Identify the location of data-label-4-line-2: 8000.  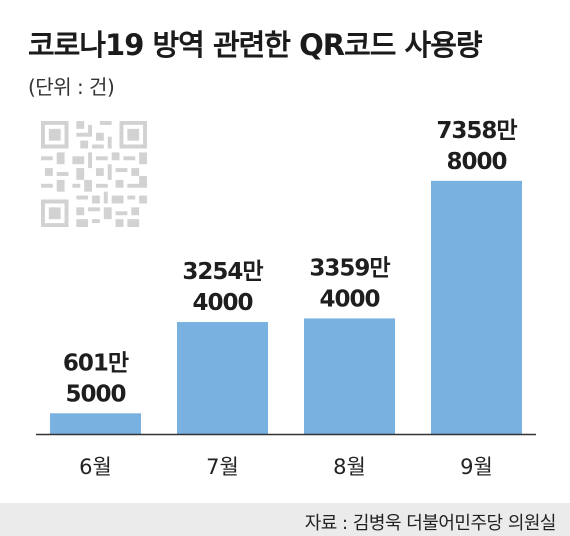
(476, 162).